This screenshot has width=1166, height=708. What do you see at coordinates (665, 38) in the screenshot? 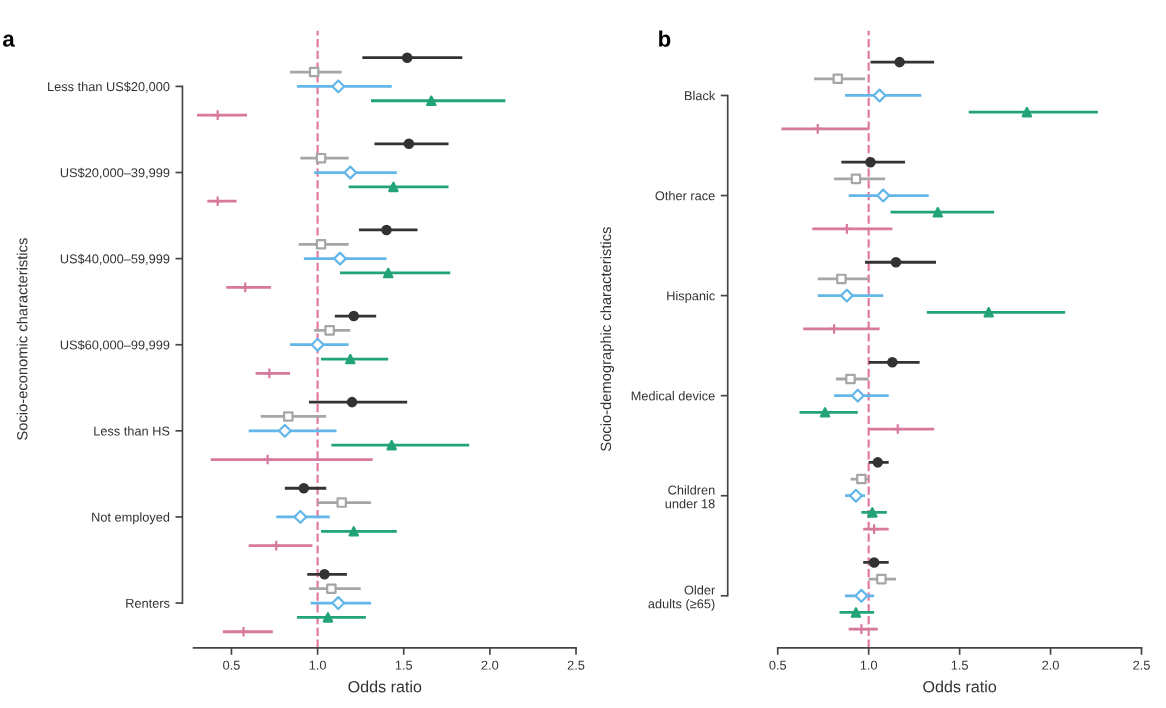
I see `chart-title: b` at bounding box center [665, 38].